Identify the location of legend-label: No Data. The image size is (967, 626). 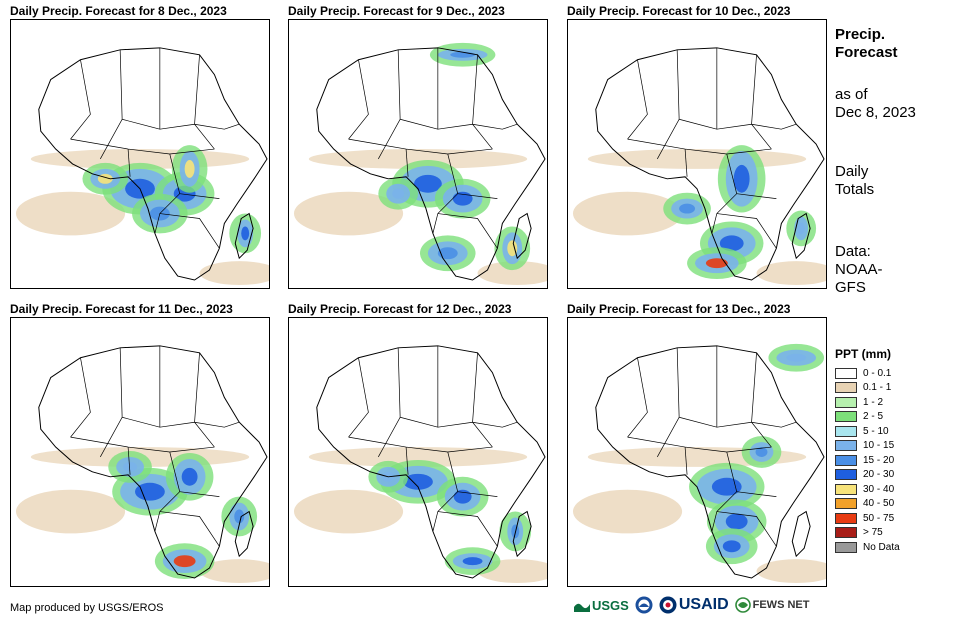
(881, 547).